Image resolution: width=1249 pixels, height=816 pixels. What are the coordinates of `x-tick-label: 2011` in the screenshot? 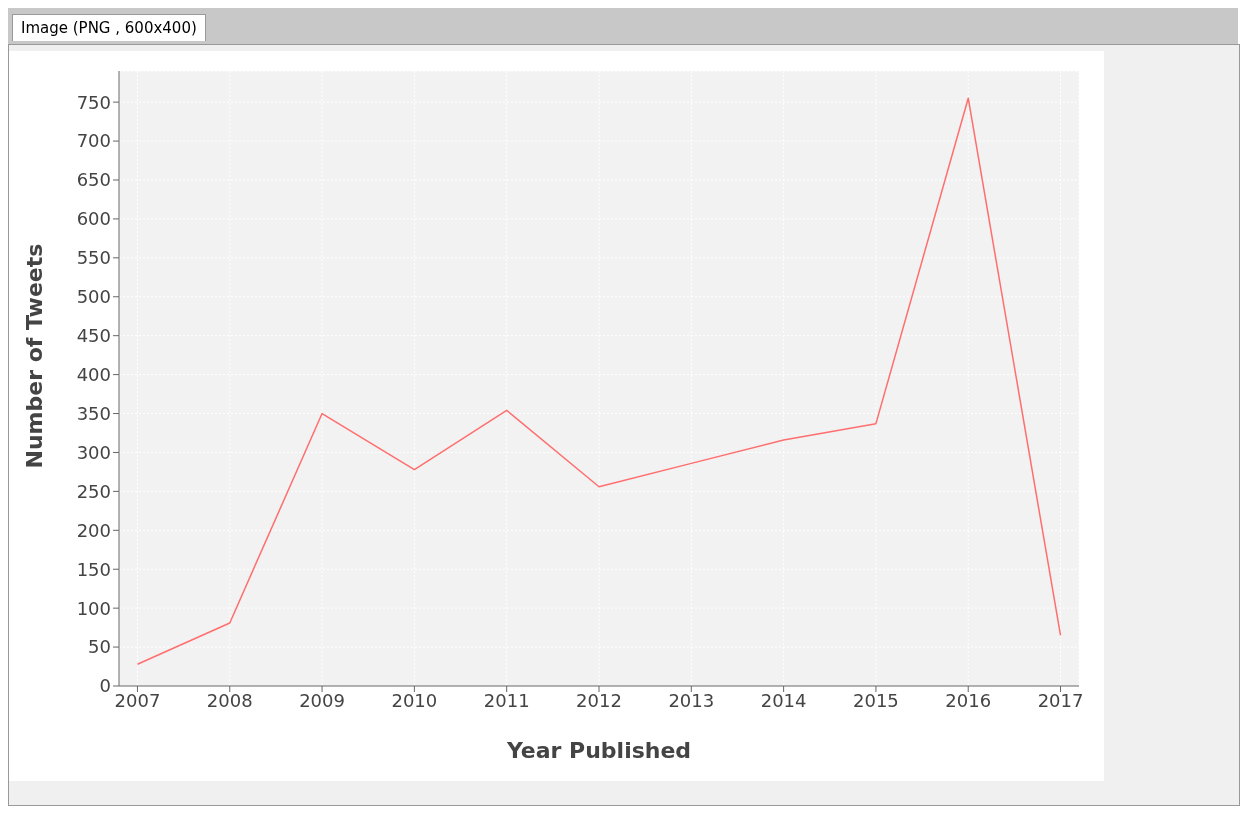 It's located at (506, 700).